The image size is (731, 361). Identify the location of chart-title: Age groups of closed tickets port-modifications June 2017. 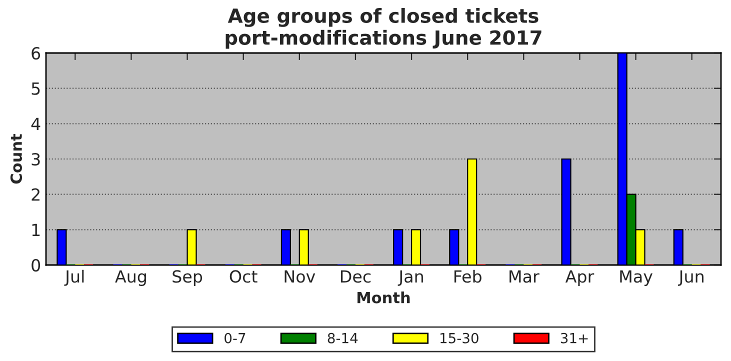
(384, 28).